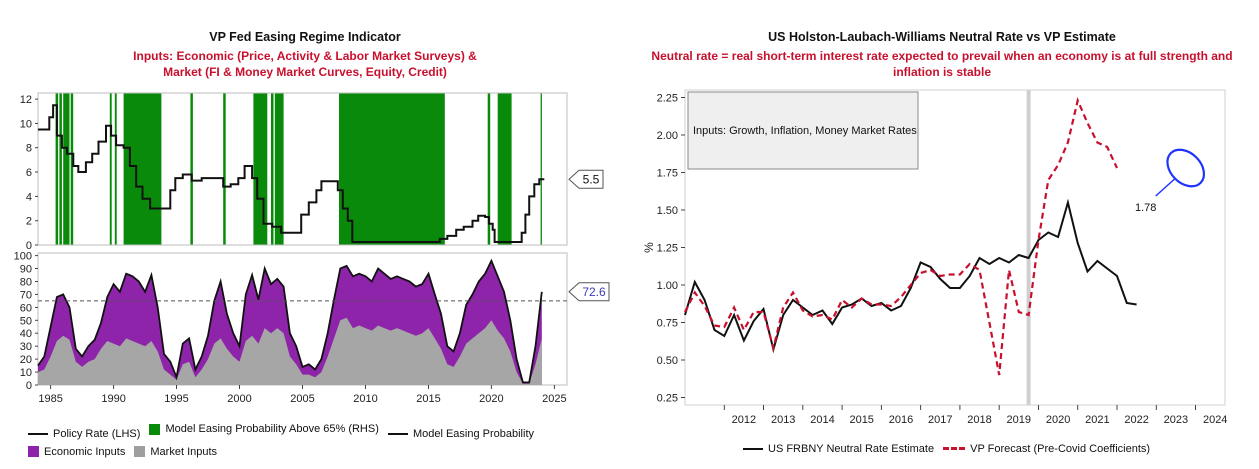 The height and width of the screenshot is (469, 1259). I want to click on x-tick-label-6: 2015, so click(428, 399).